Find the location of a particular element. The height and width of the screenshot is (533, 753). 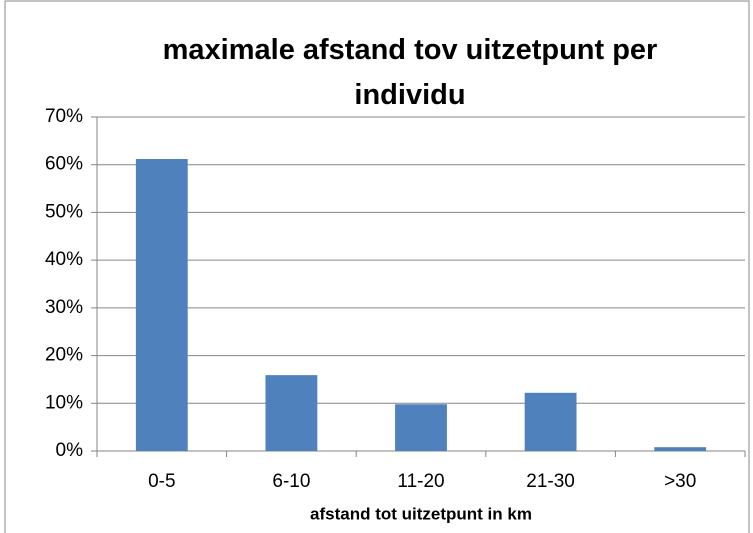

x-tick-label: 11-20 is located at coordinates (420, 481).